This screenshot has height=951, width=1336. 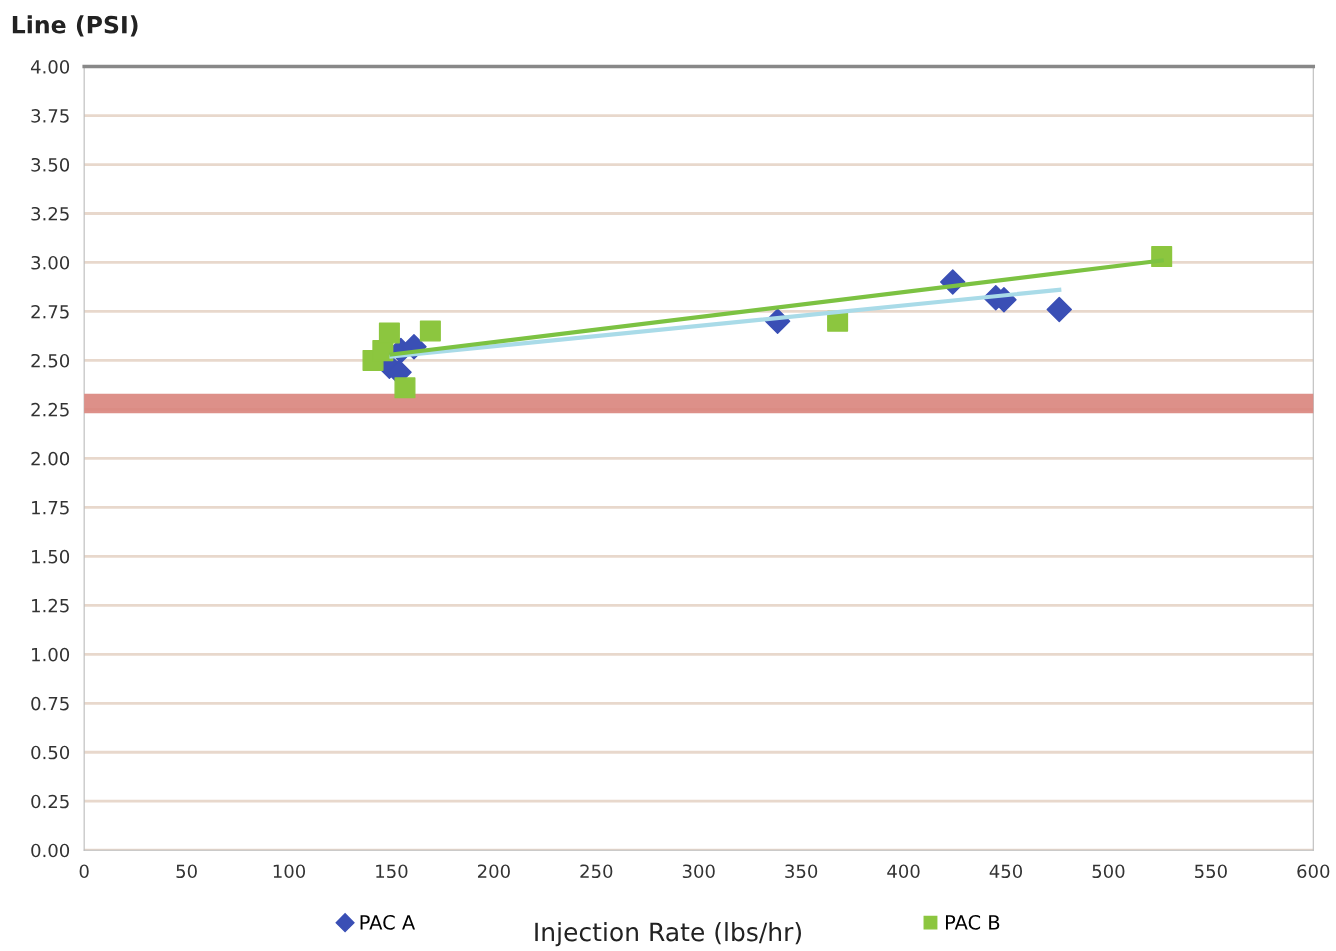 What do you see at coordinates (1108, 871) in the screenshot?
I see `x-tick-label: 500` at bounding box center [1108, 871].